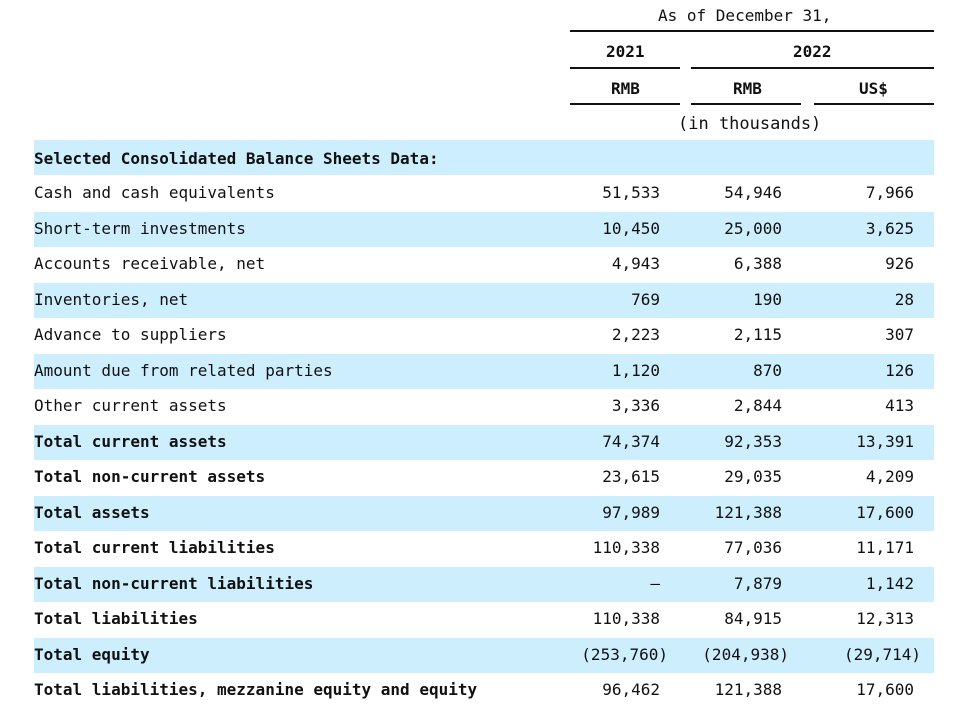  Describe the element at coordinates (746, 104) in the screenshot. I see `currency-rmb-2022-rule` at that location.